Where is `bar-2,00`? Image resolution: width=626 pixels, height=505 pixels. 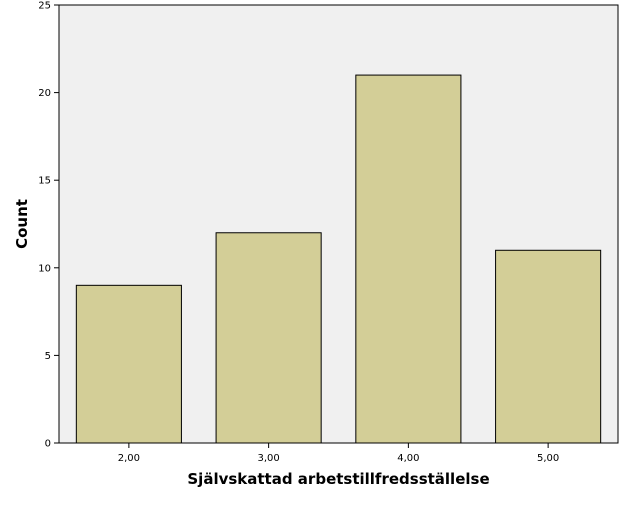 bar-2,00 is located at coordinates (128, 364).